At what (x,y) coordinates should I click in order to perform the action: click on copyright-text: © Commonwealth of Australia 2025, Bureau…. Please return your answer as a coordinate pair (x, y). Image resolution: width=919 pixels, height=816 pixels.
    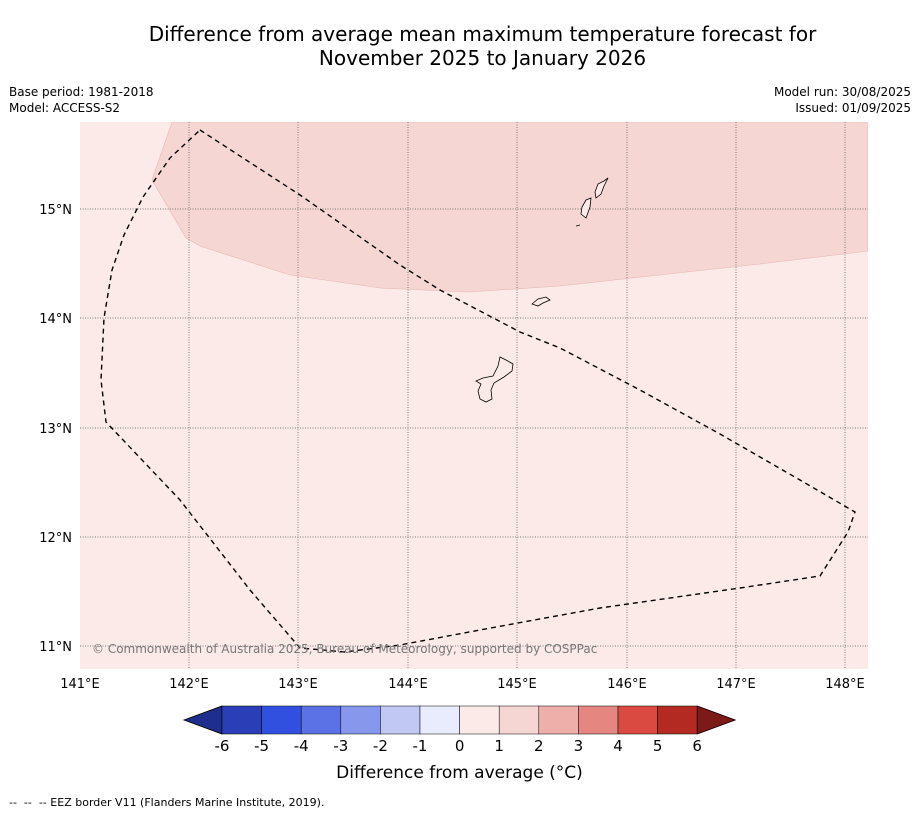
    Looking at the image, I should click on (344, 649).